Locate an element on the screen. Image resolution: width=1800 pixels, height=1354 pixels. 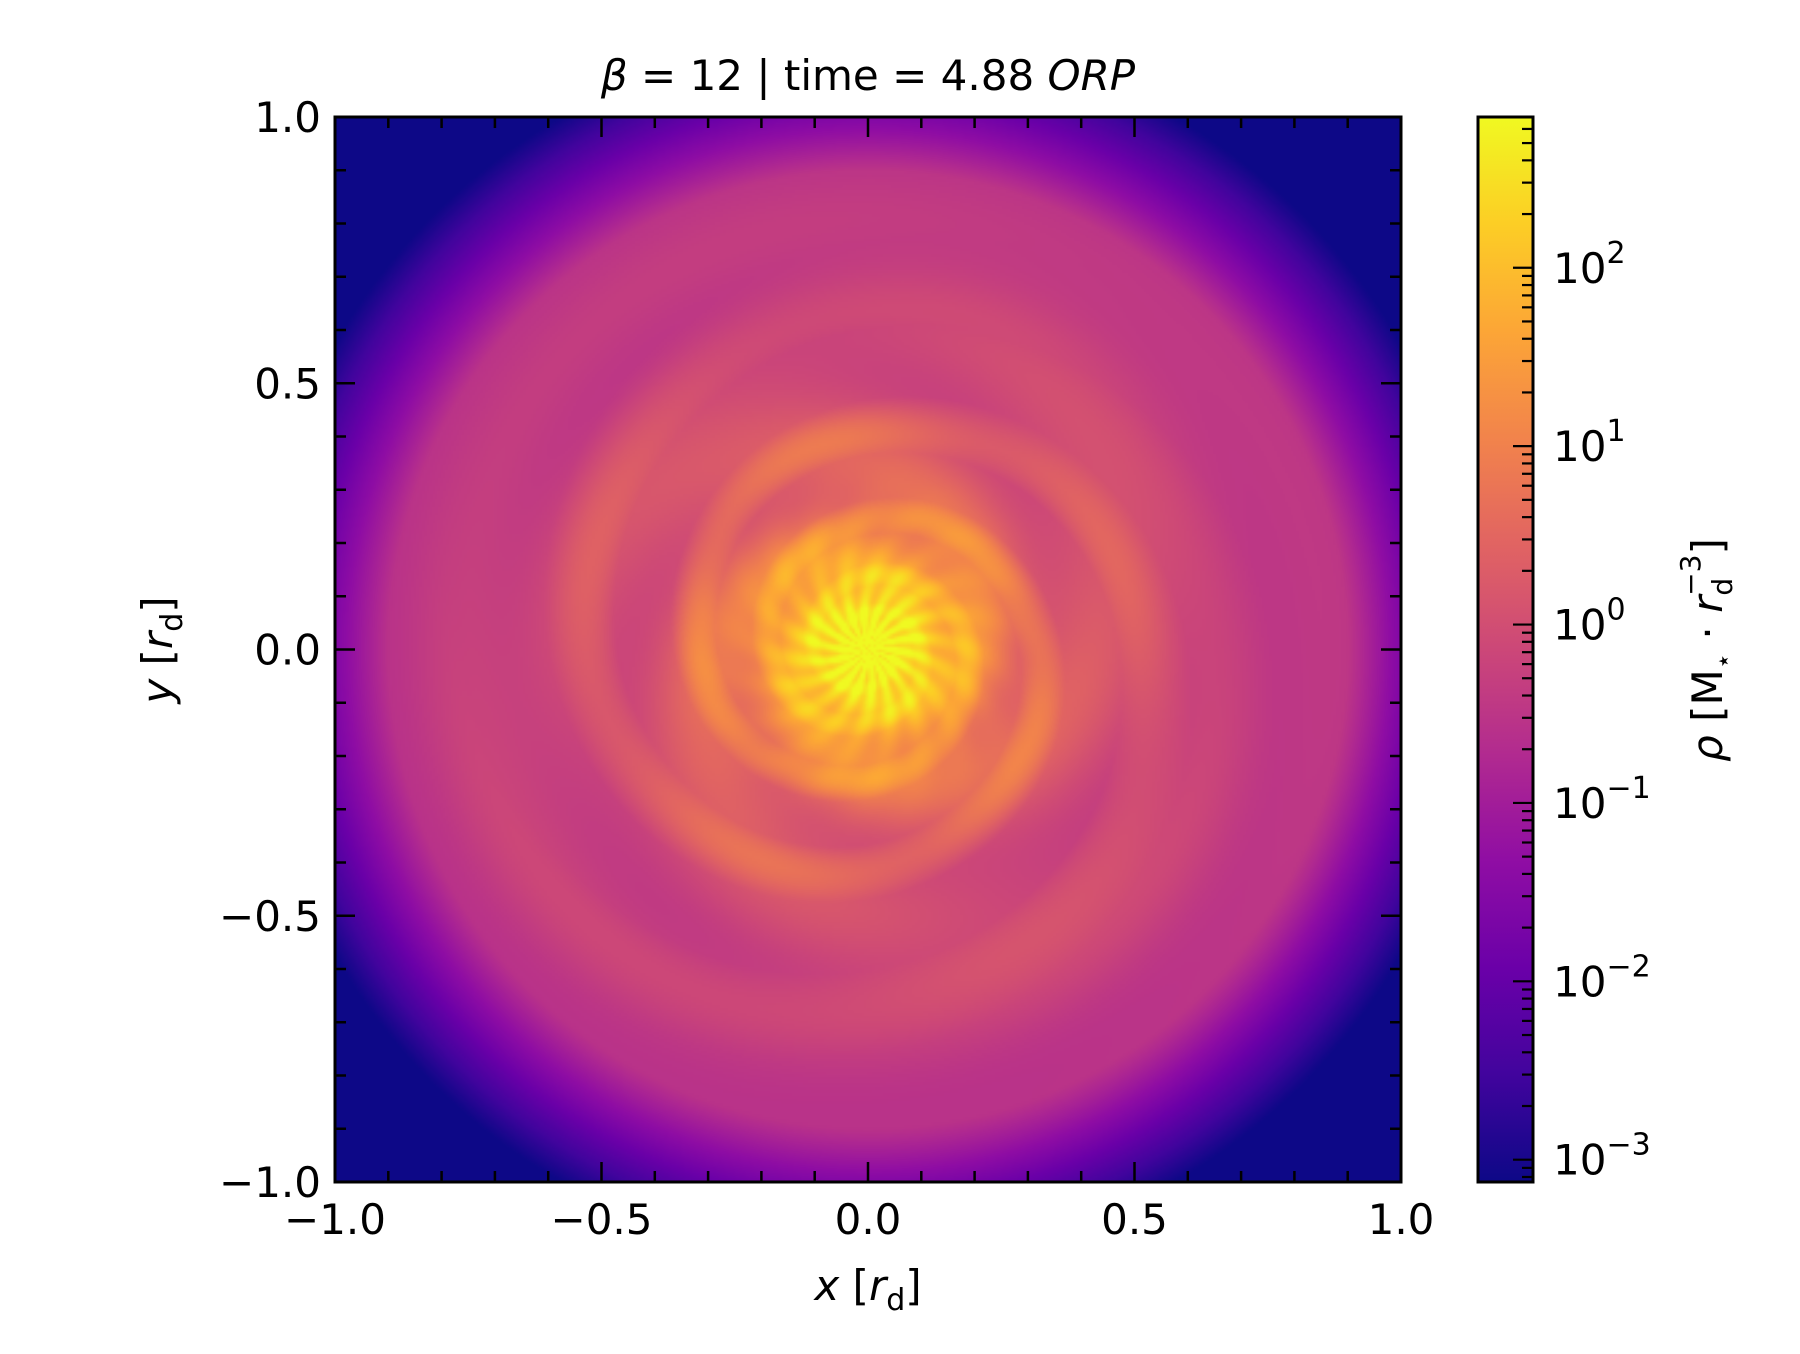
colorbar-tick-label: 10⁻¹ is located at coordinates (1602, 799).